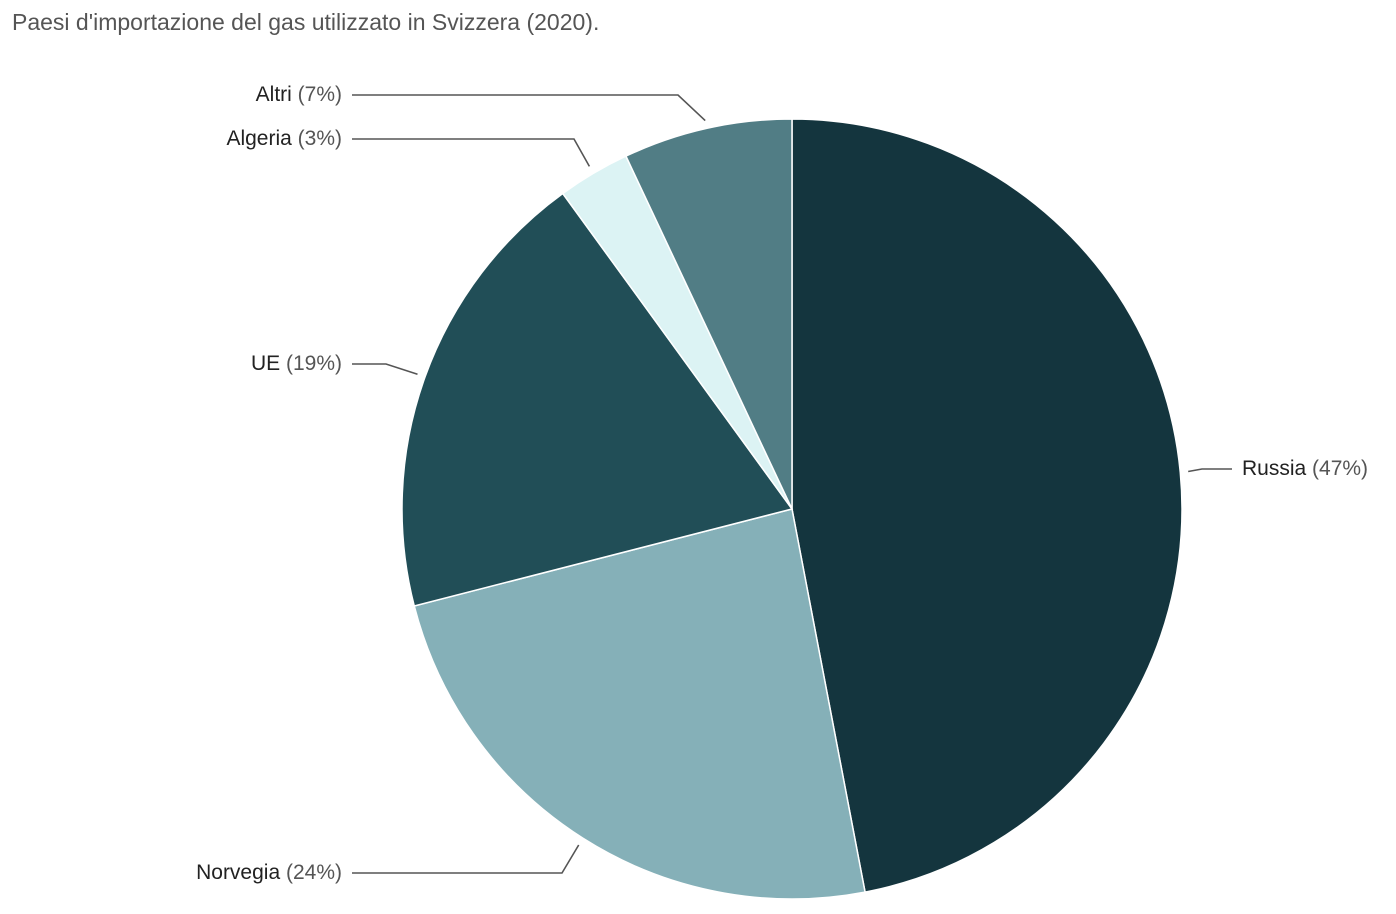  Describe the element at coordinates (1337, 468) in the screenshot. I see `pie-label-percent: (47%)` at that location.